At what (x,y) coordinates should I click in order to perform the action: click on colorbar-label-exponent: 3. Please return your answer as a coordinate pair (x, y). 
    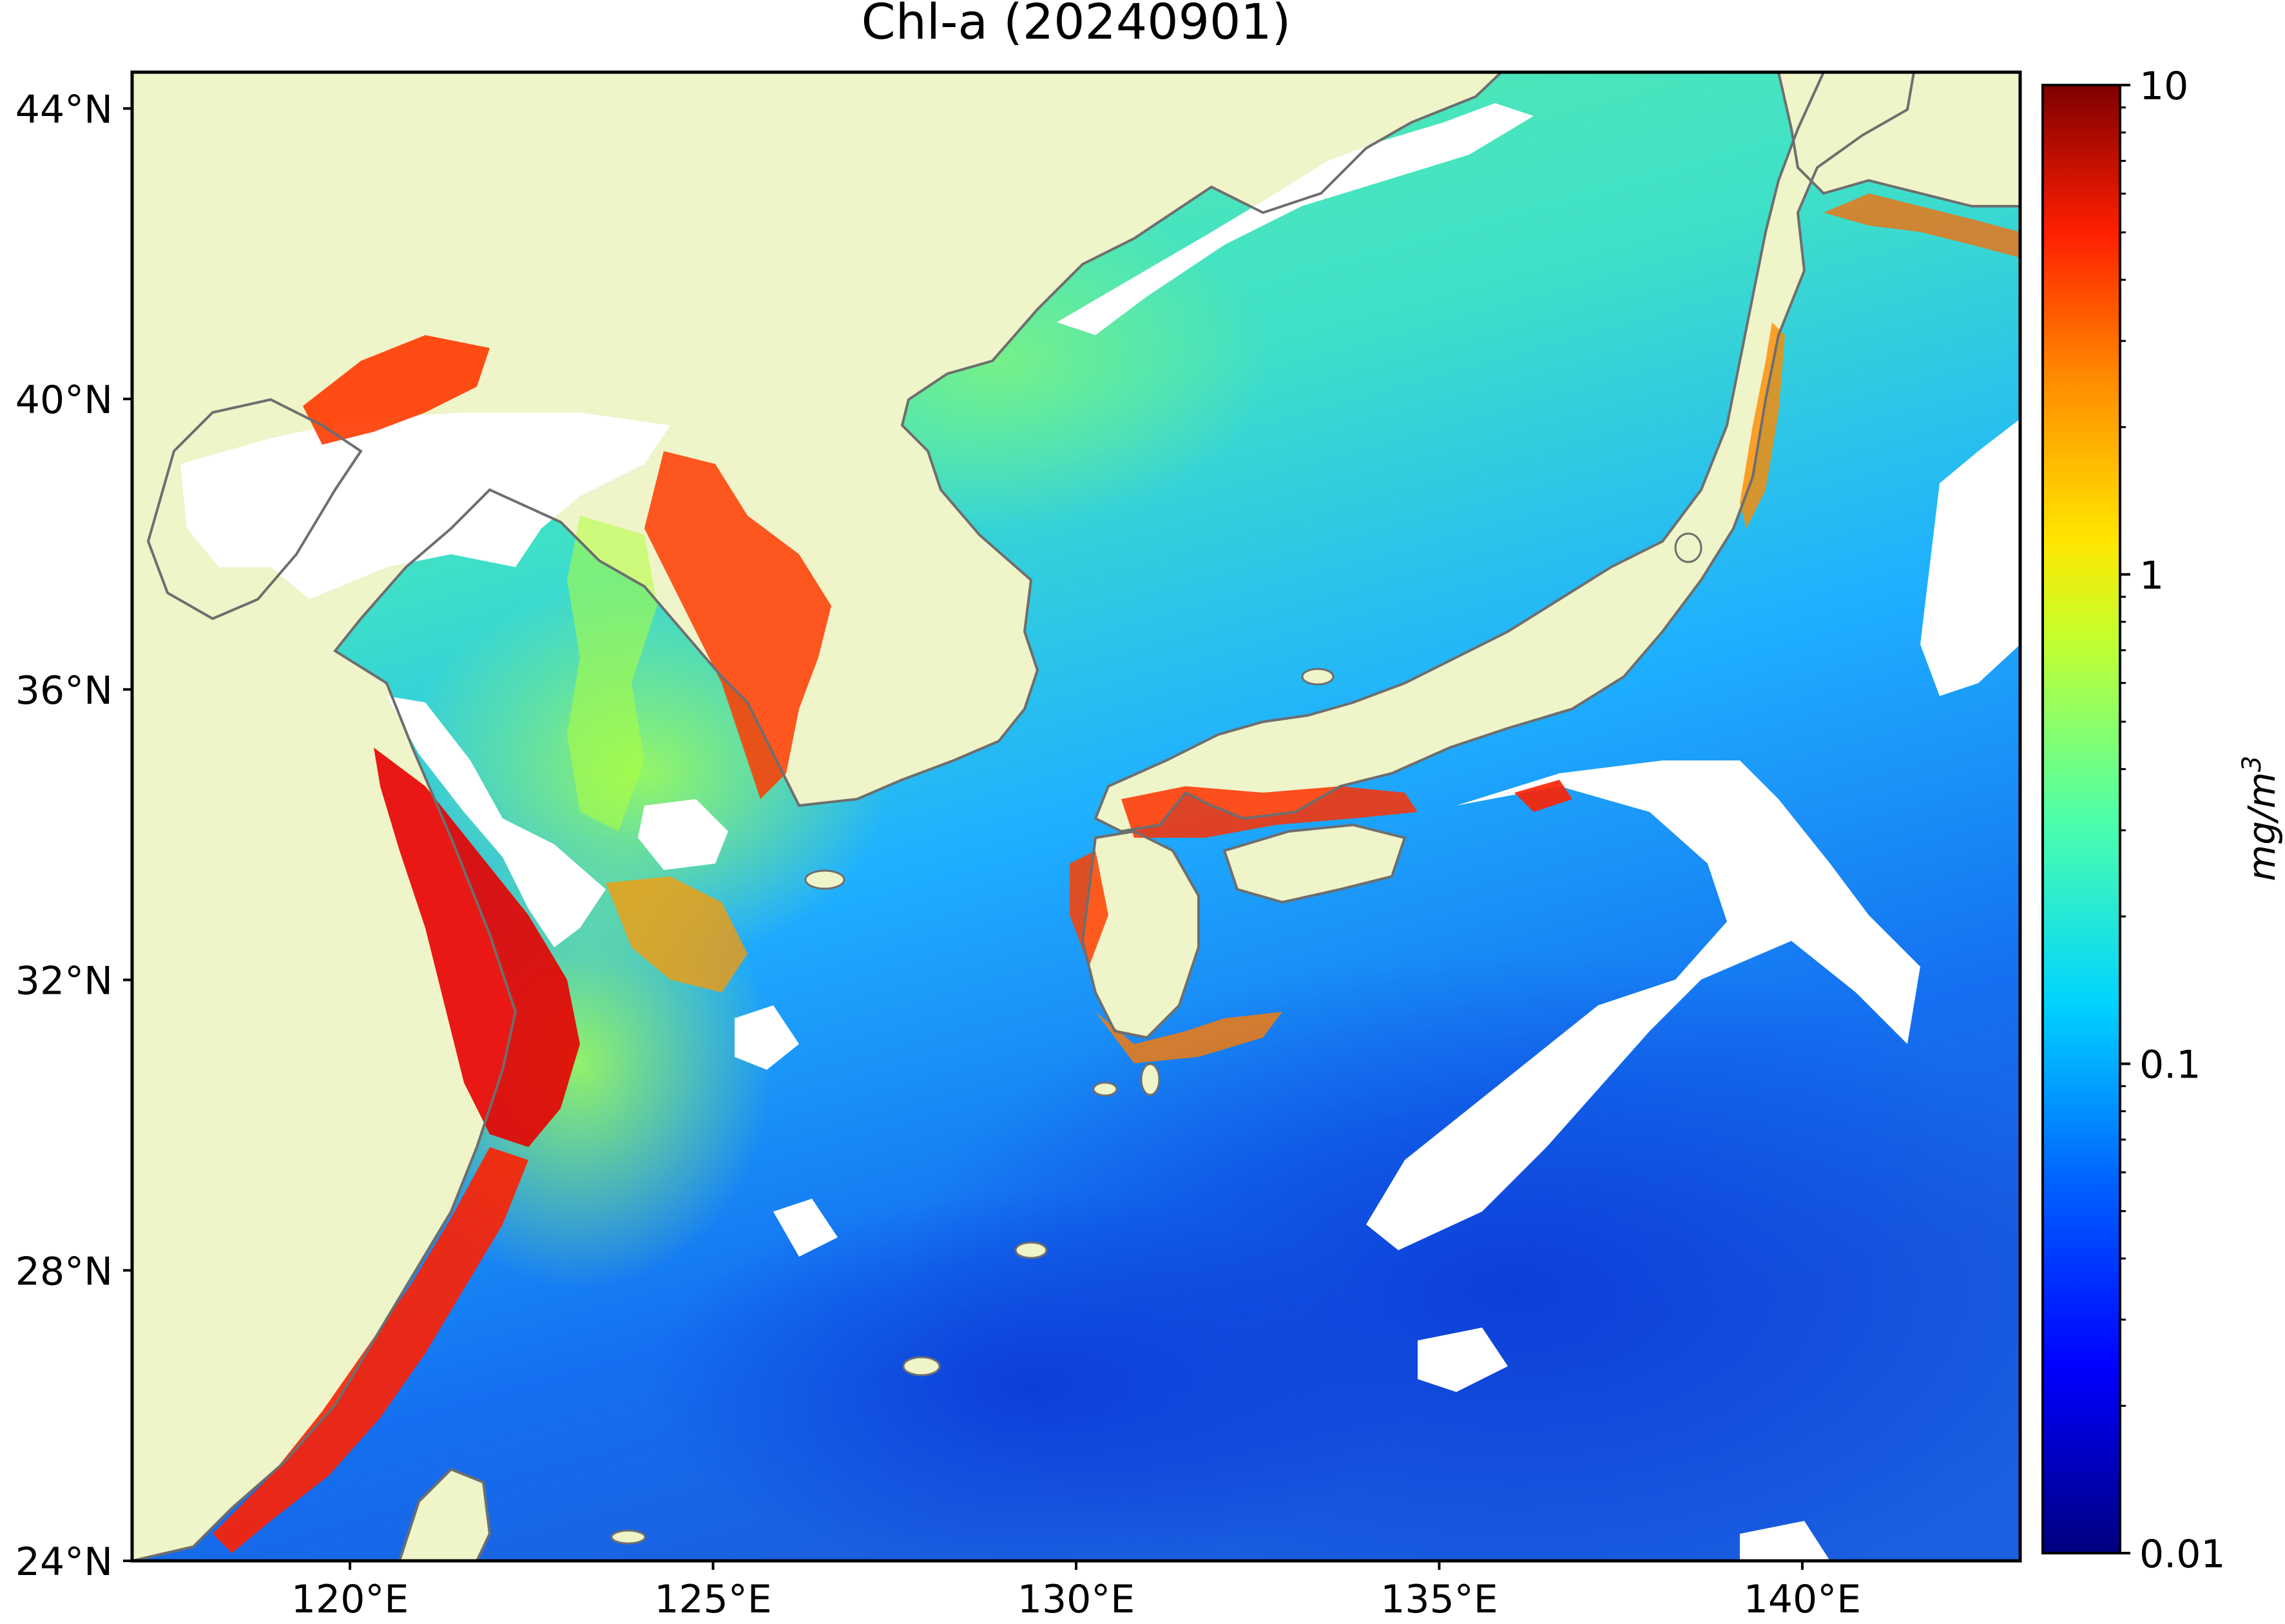
    Looking at the image, I should click on (2252, 764).